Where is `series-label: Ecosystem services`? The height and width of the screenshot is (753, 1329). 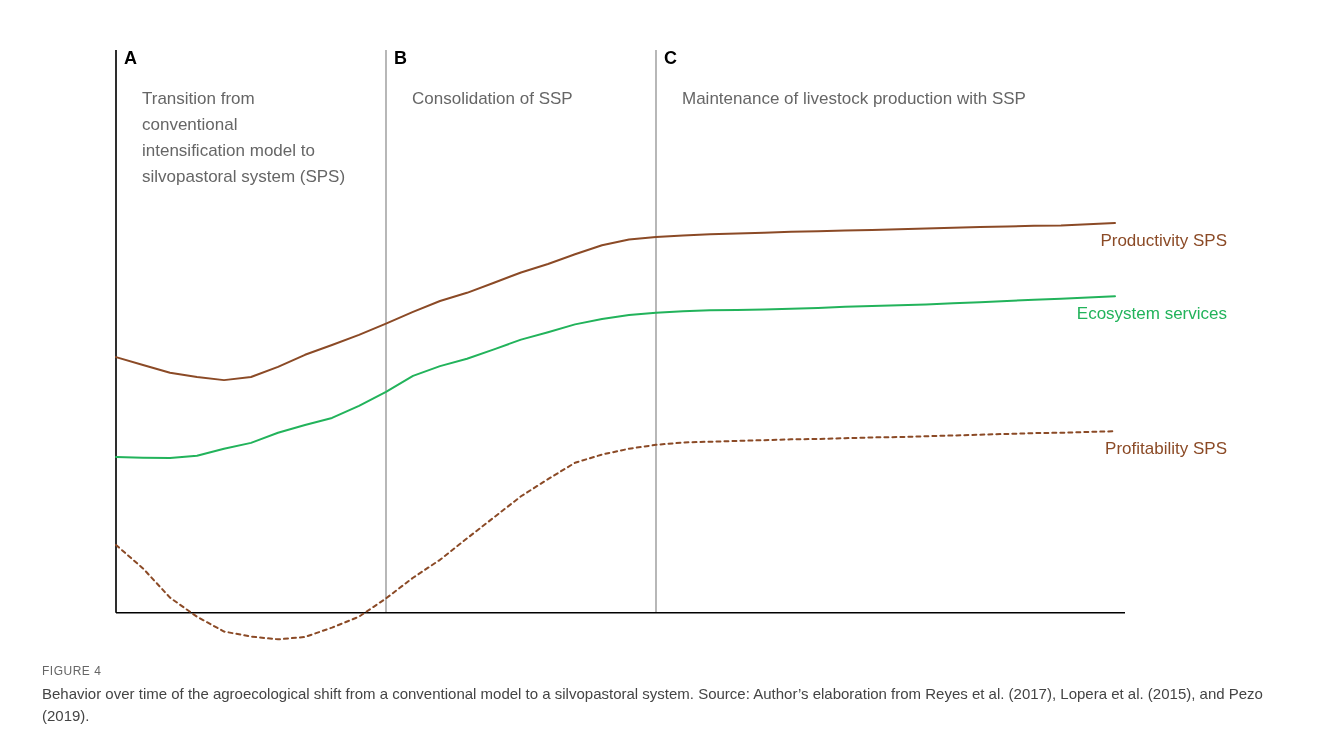 series-label: Ecosystem services is located at coordinates (1151, 314).